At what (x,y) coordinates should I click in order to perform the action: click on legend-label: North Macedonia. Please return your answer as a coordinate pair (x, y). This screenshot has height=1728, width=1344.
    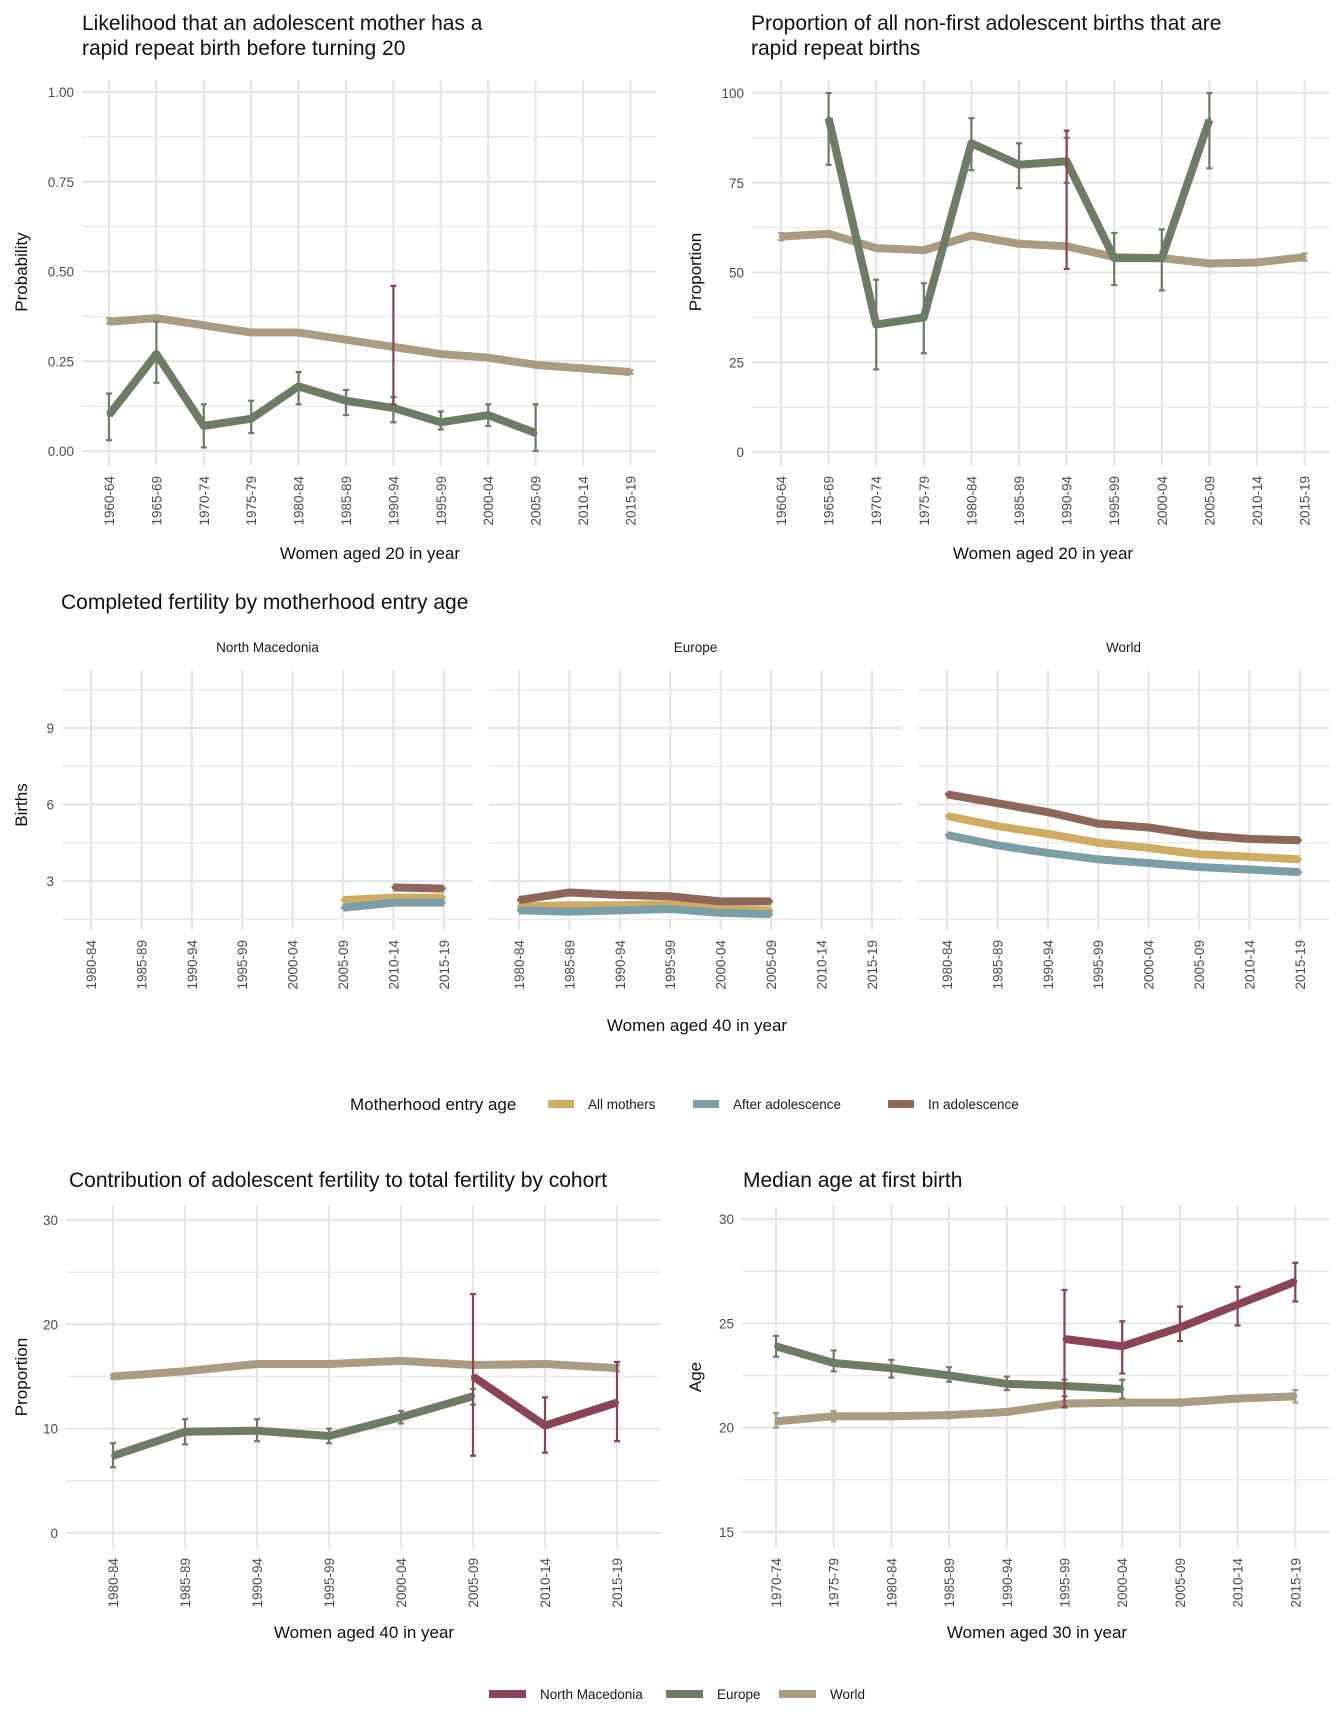
    Looking at the image, I should click on (591, 1694).